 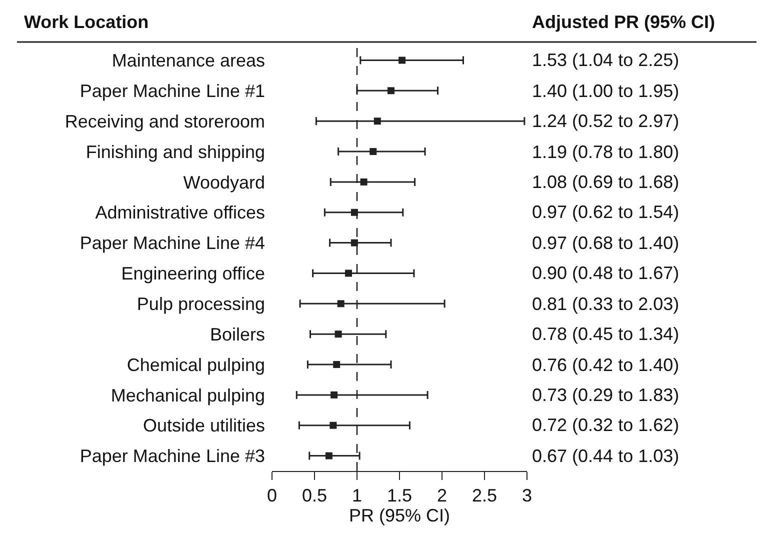 I want to click on x-tick-label: 1.5, so click(x=399, y=496).